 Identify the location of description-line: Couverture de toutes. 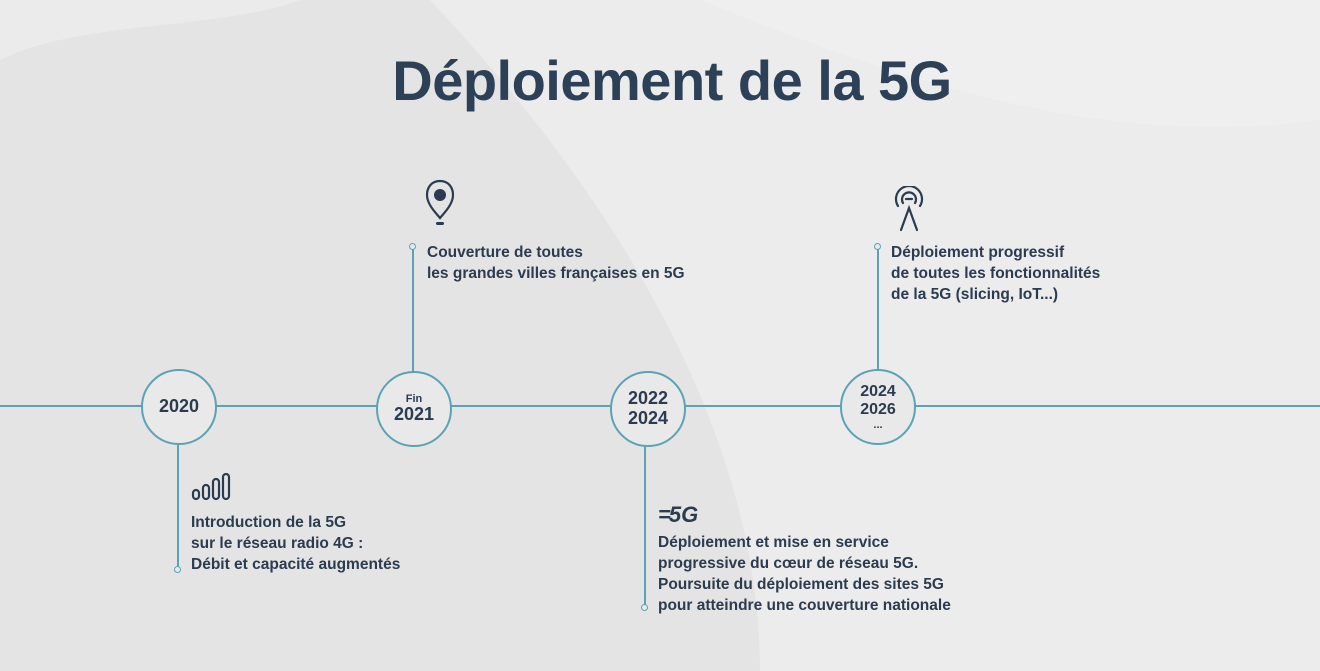
(505, 252).